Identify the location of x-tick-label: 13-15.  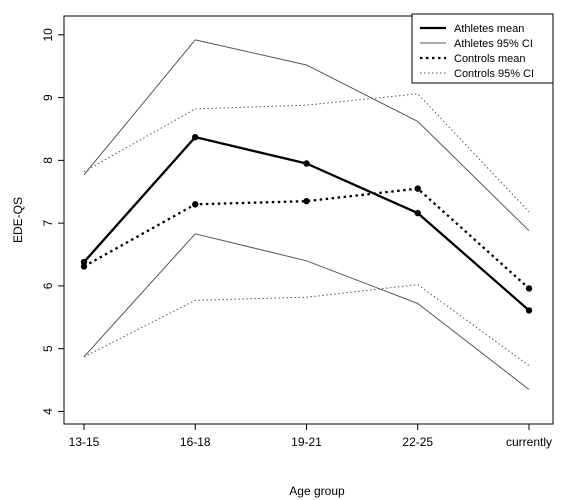
(84, 442).